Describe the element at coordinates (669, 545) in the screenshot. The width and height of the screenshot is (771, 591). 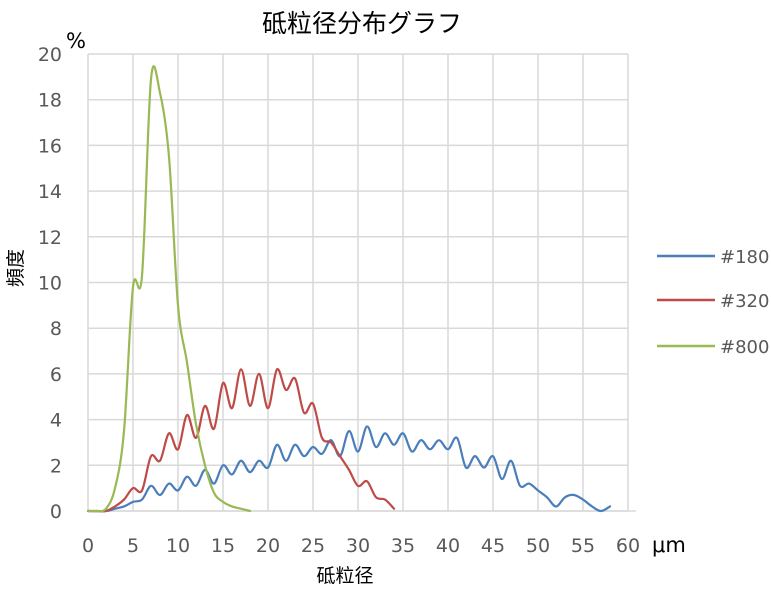
I see `x-axis-unit: μm` at that location.